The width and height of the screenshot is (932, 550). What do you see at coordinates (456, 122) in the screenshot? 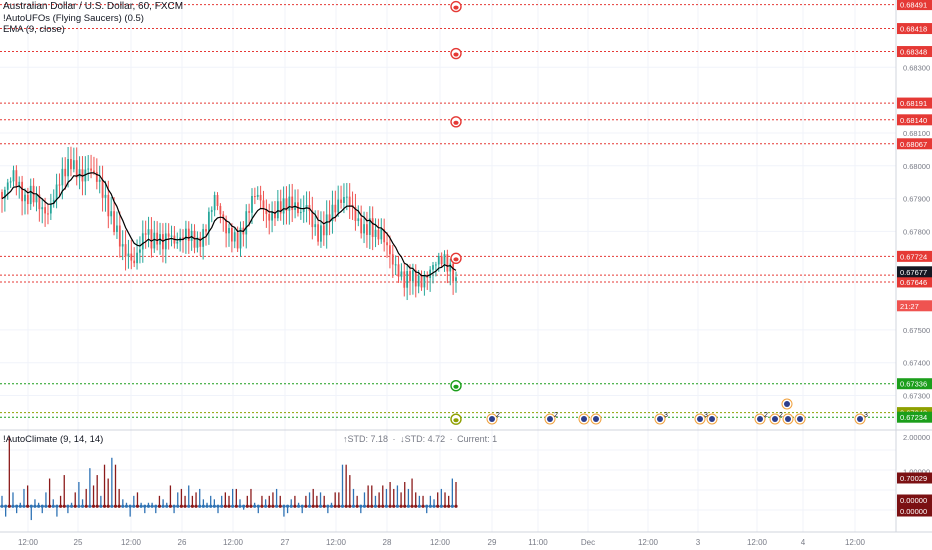
I see `ufo-resistance-icon` at bounding box center [456, 122].